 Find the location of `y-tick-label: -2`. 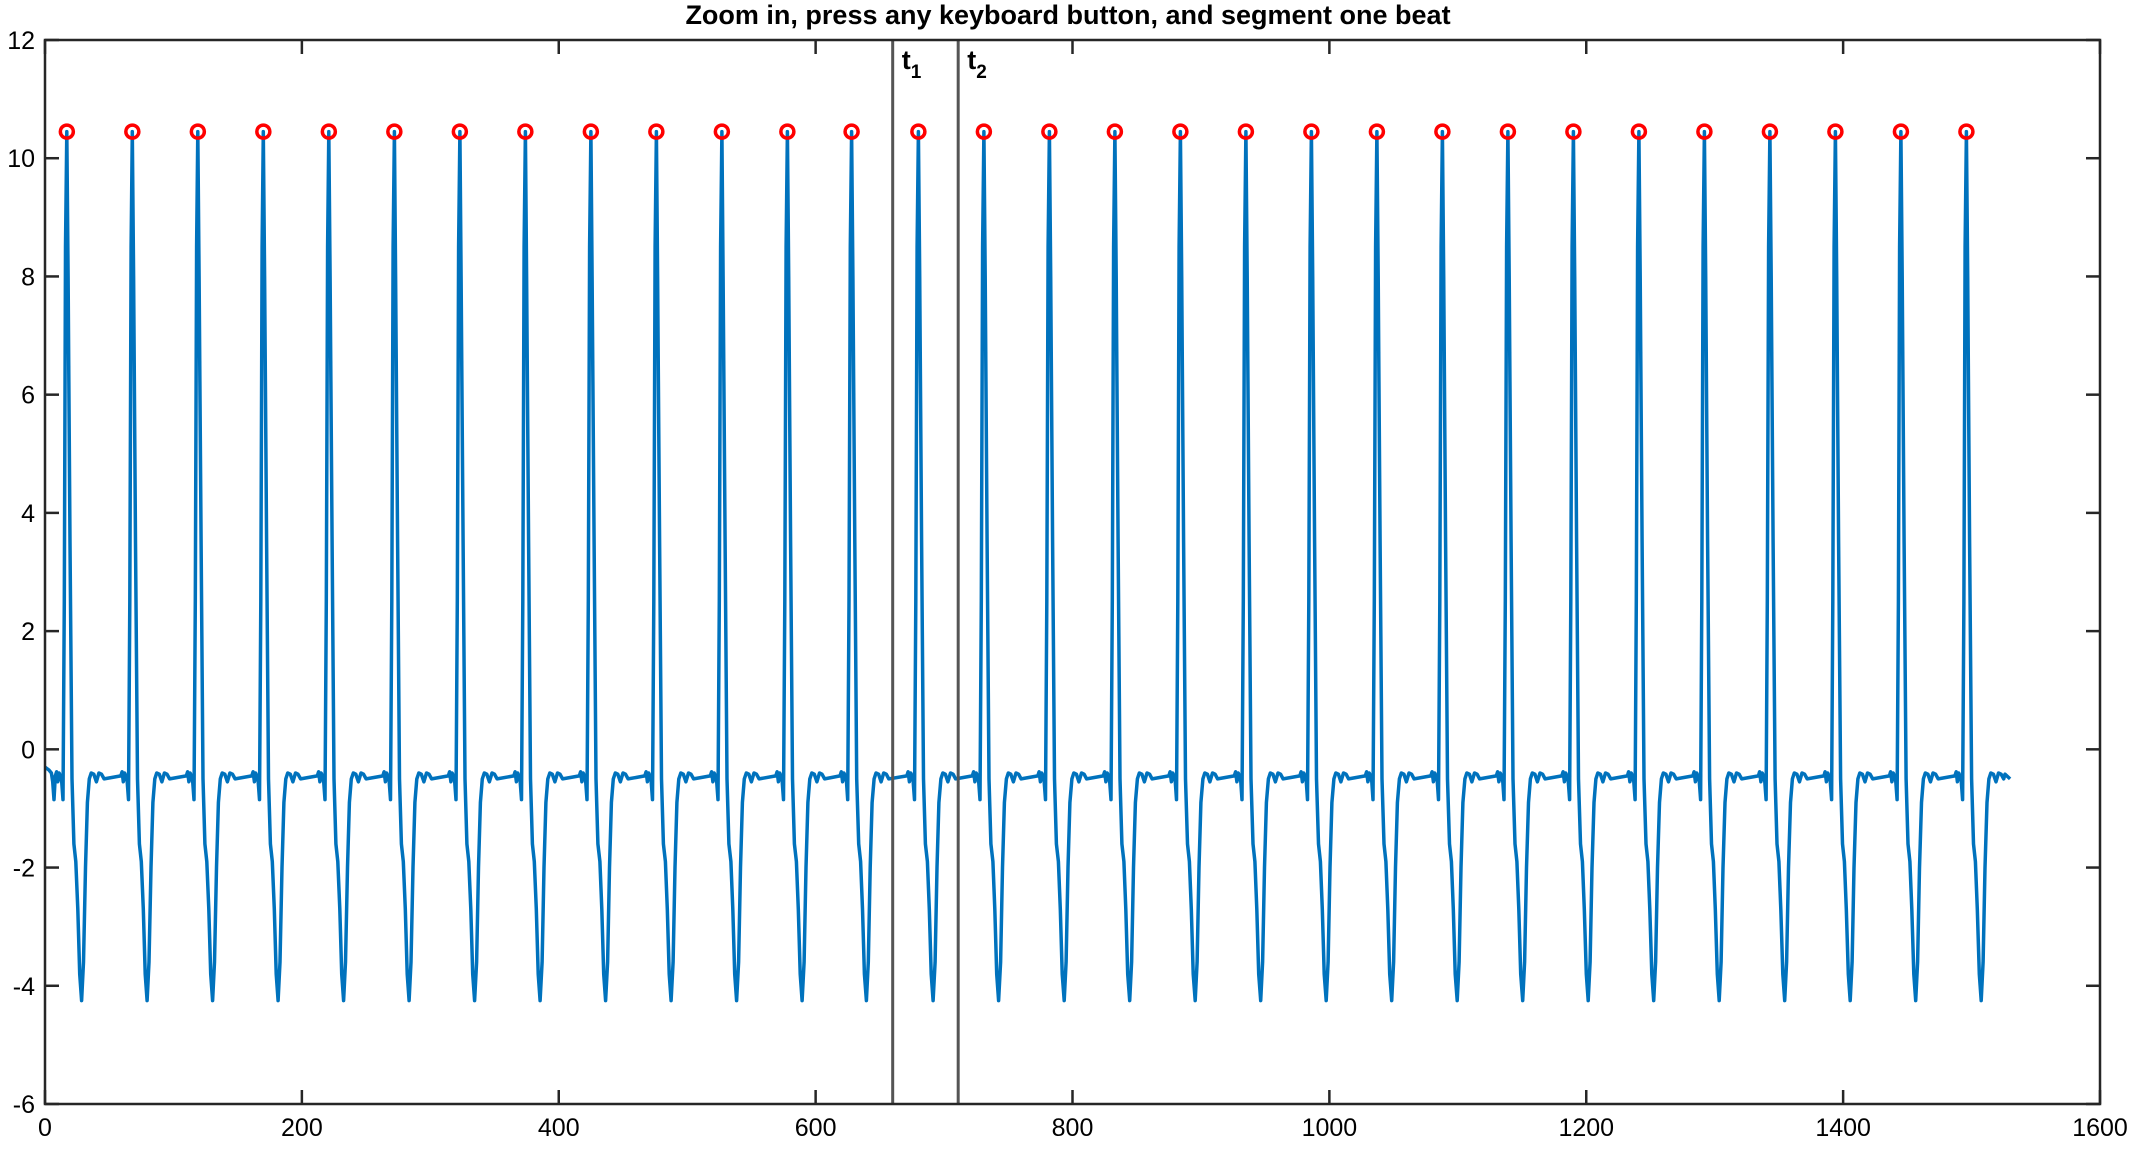

y-tick-label: -2 is located at coordinates (24, 869).